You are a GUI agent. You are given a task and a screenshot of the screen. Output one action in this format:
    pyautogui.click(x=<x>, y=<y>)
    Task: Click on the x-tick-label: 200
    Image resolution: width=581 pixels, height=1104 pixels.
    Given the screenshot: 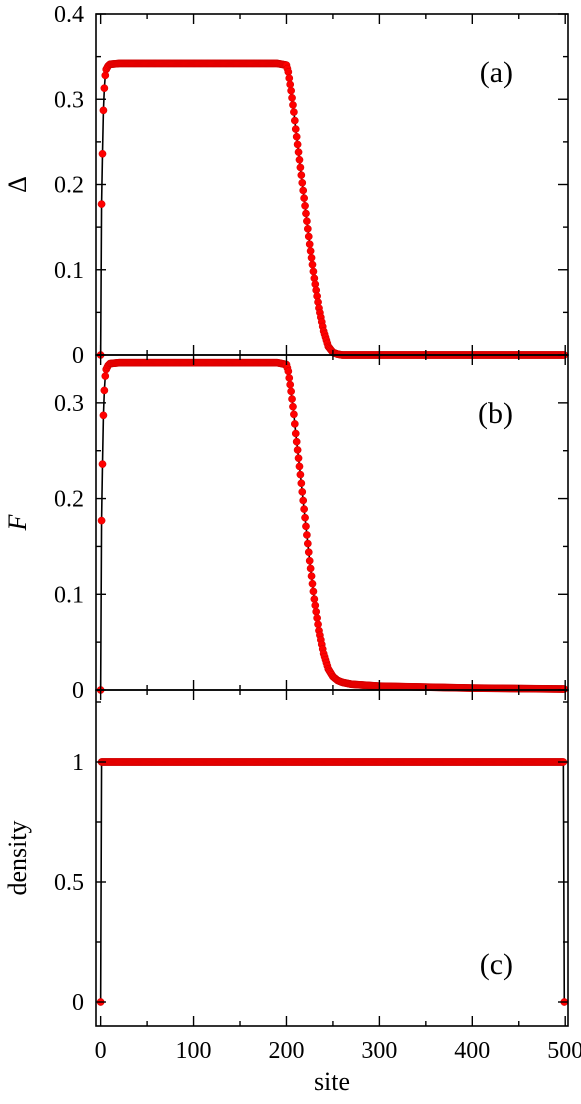 What is the action you would take?
    pyautogui.click(x=286, y=1051)
    